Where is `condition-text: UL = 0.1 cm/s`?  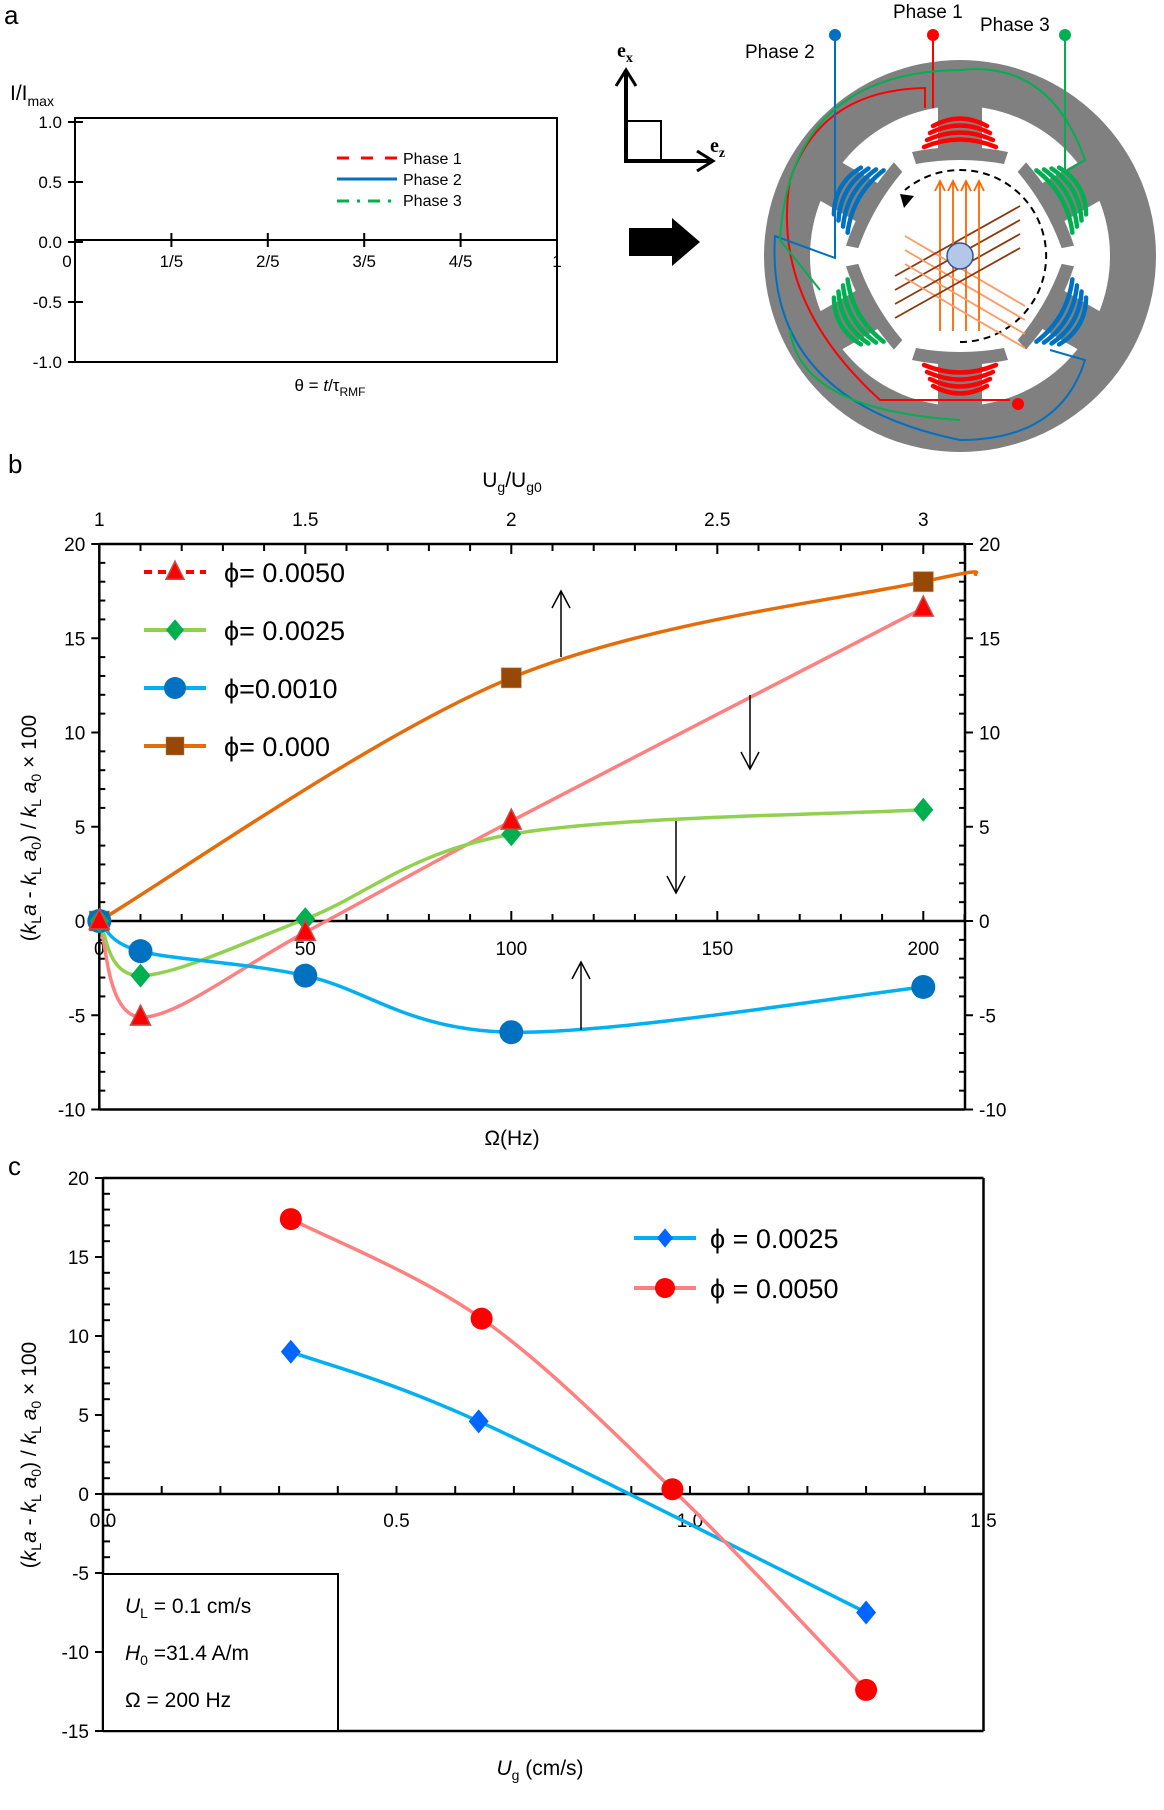 condition-text: UL = 0.1 cm/s is located at coordinates (188, 1608).